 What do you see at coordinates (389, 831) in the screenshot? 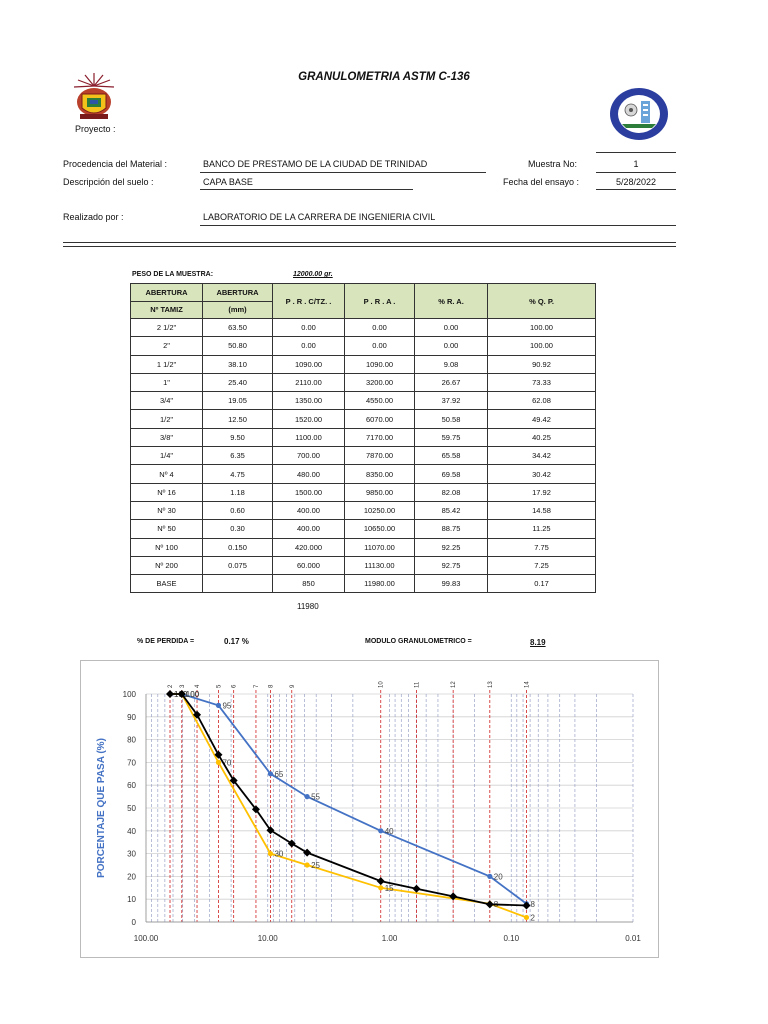
I see `data-label: 40` at bounding box center [389, 831].